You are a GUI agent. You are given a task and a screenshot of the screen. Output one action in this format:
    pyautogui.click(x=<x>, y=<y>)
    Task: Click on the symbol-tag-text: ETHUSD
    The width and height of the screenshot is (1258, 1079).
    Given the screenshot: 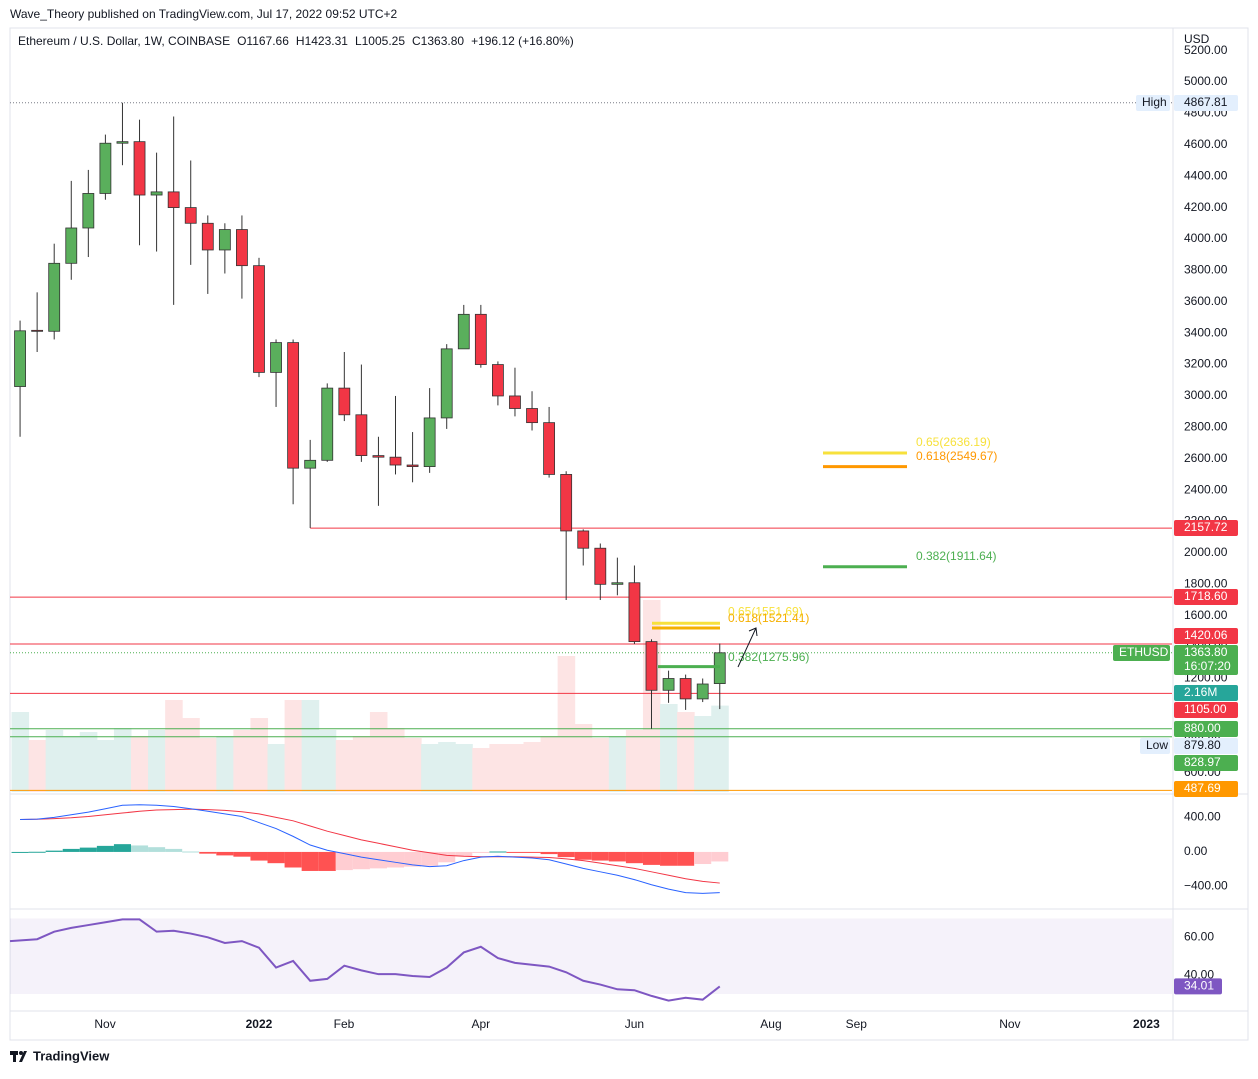 What is the action you would take?
    pyautogui.click(x=1144, y=652)
    